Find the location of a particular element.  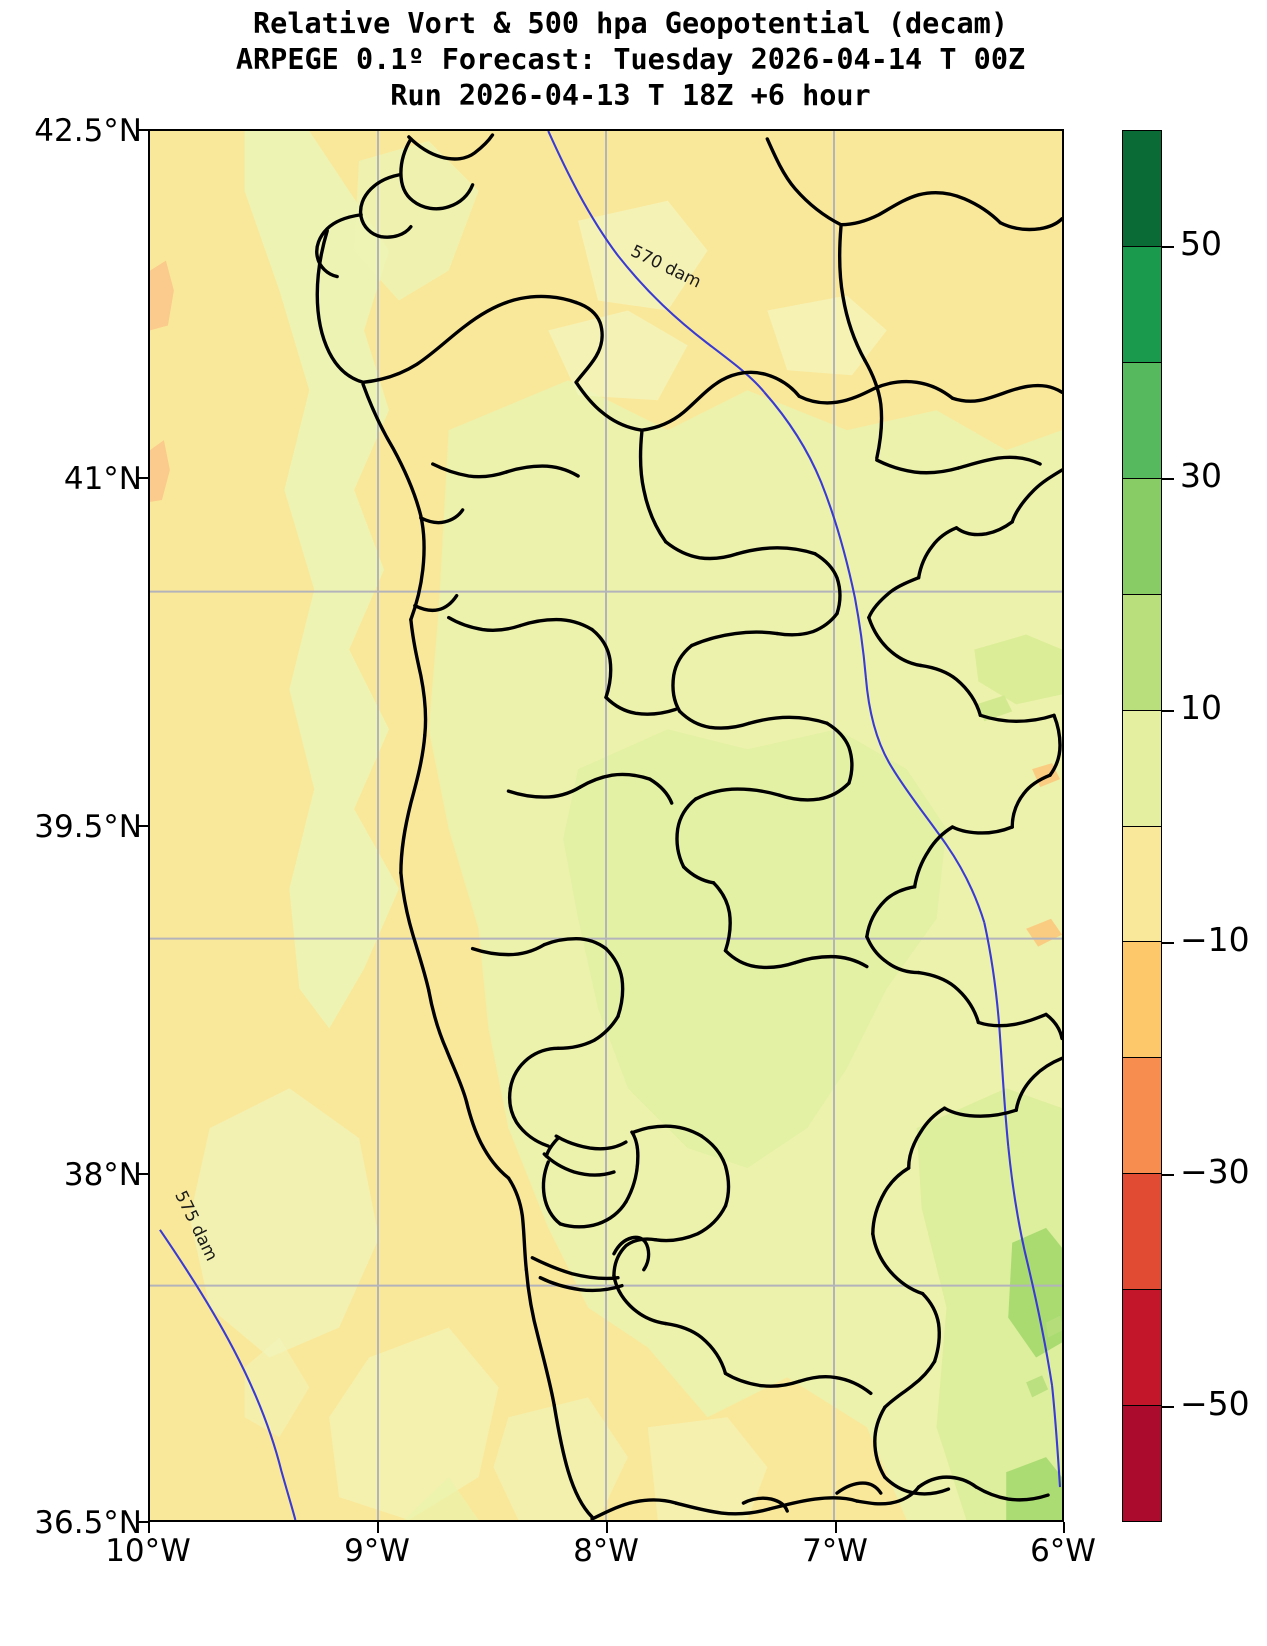

colorbar-tick-label--10: −10 is located at coordinates (1215, 939).